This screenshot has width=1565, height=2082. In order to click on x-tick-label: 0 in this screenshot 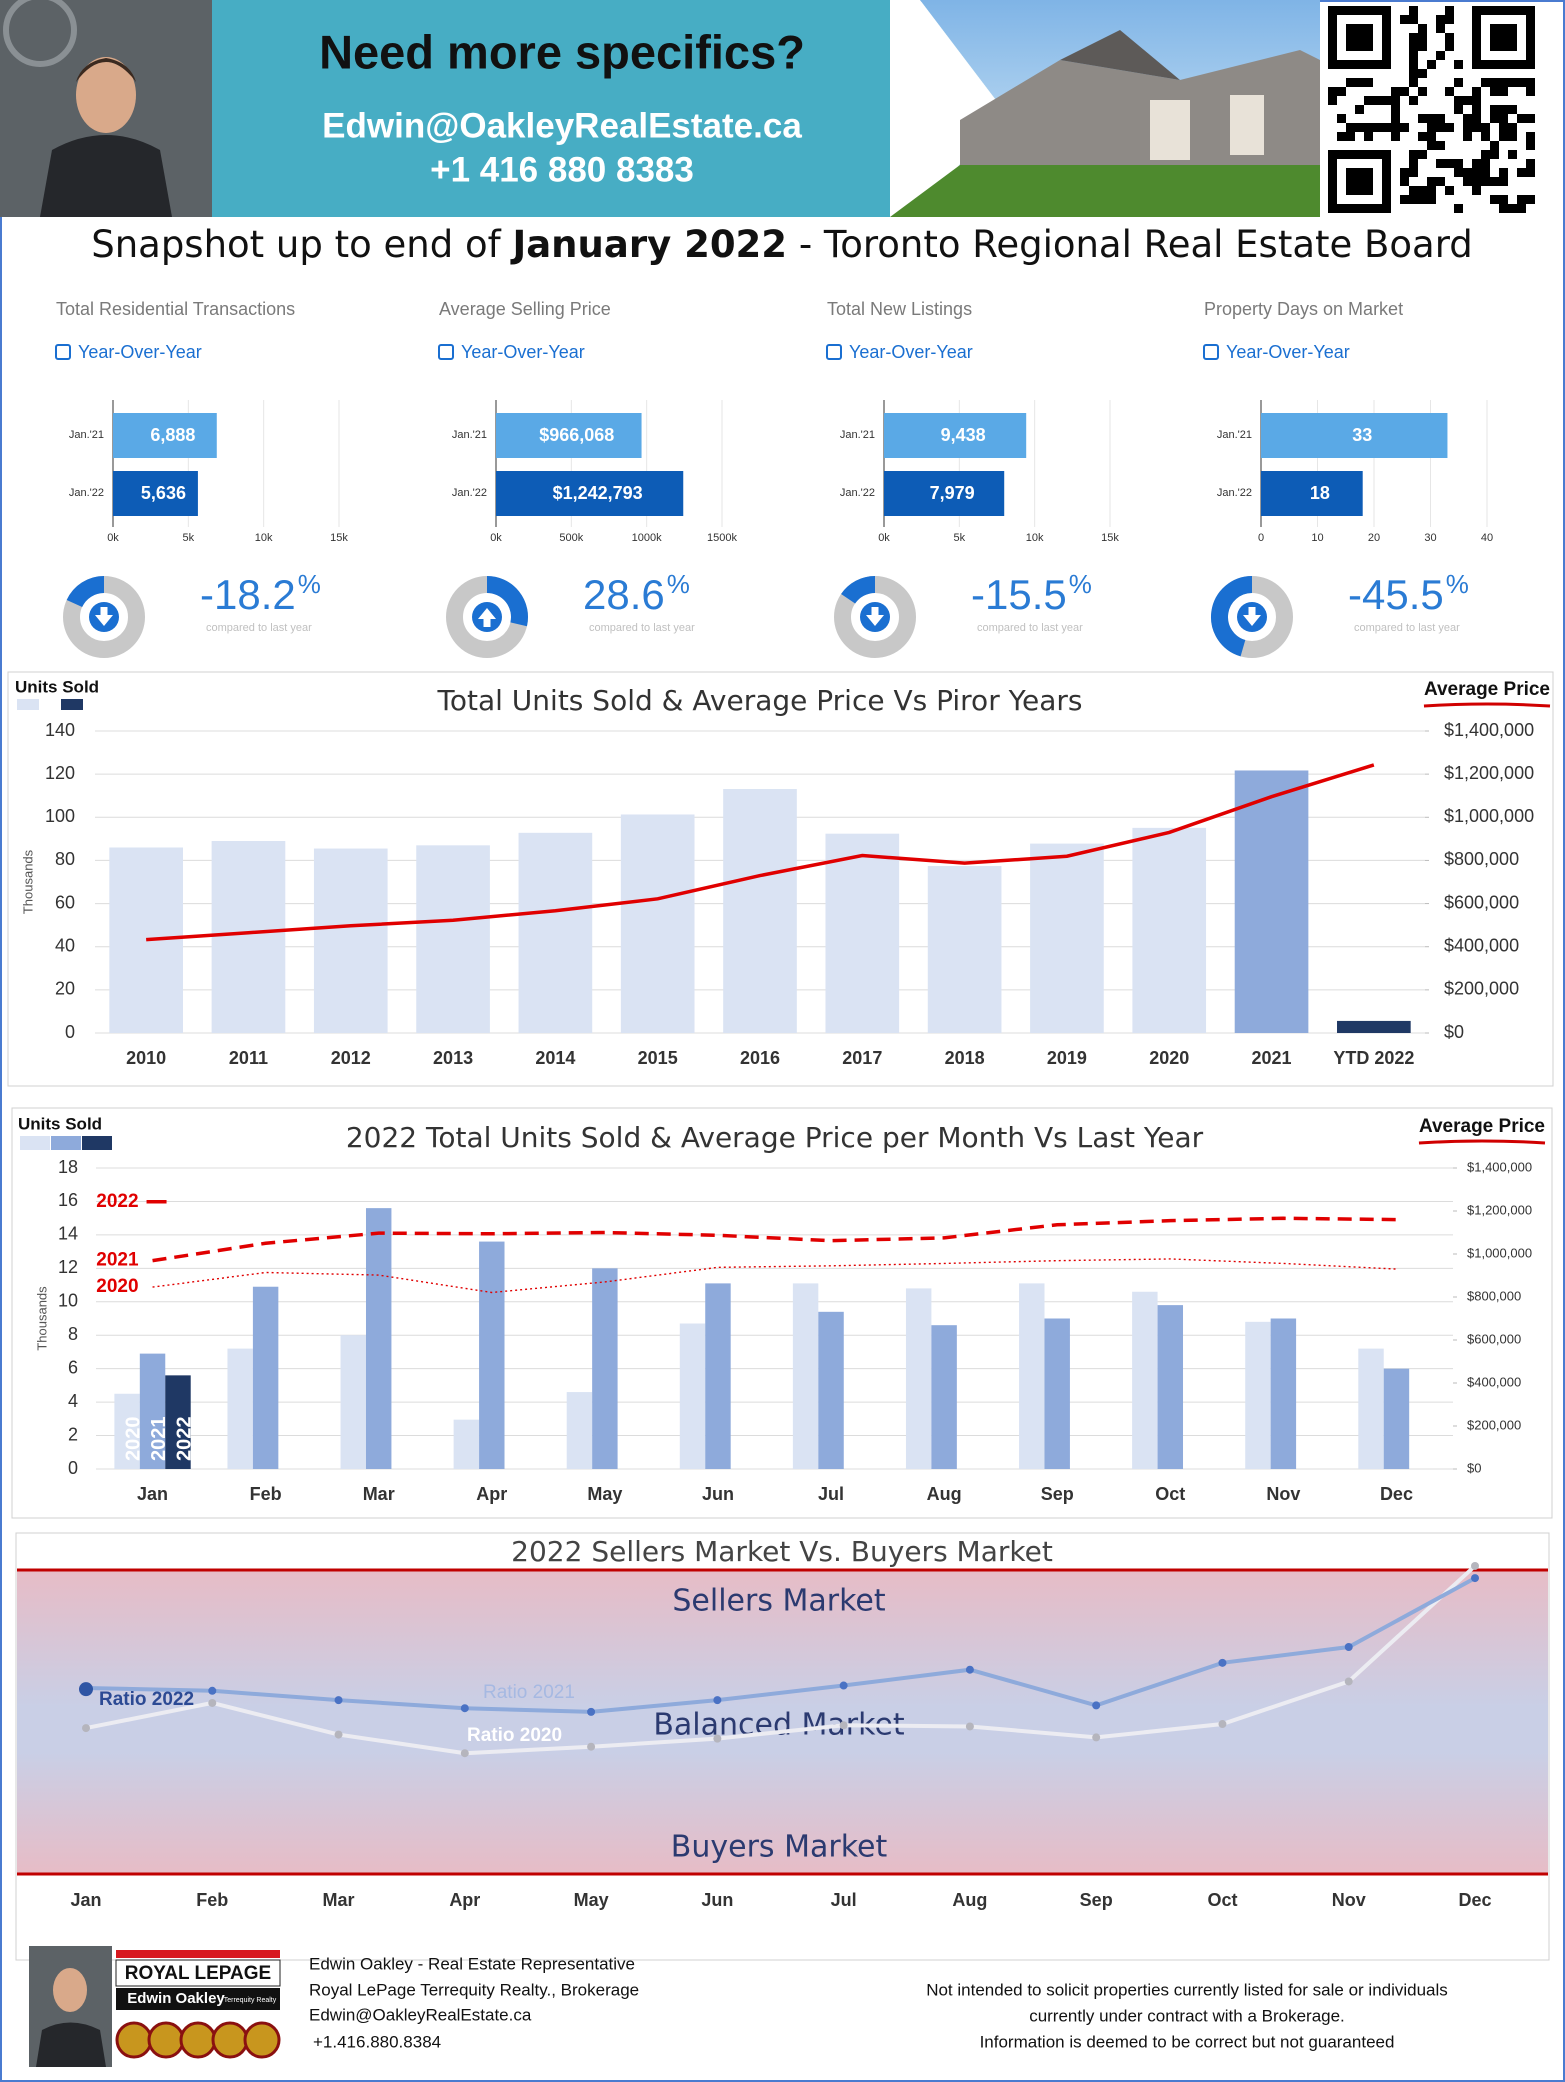, I will do `click(1261, 538)`.